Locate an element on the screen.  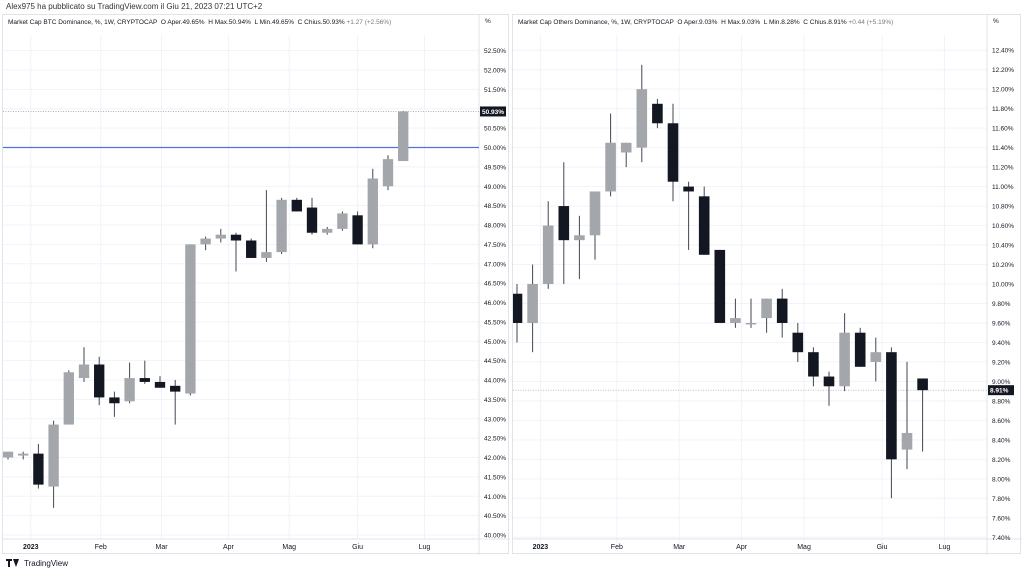
btc-y-tick-label: 47.00% is located at coordinates (495, 264).